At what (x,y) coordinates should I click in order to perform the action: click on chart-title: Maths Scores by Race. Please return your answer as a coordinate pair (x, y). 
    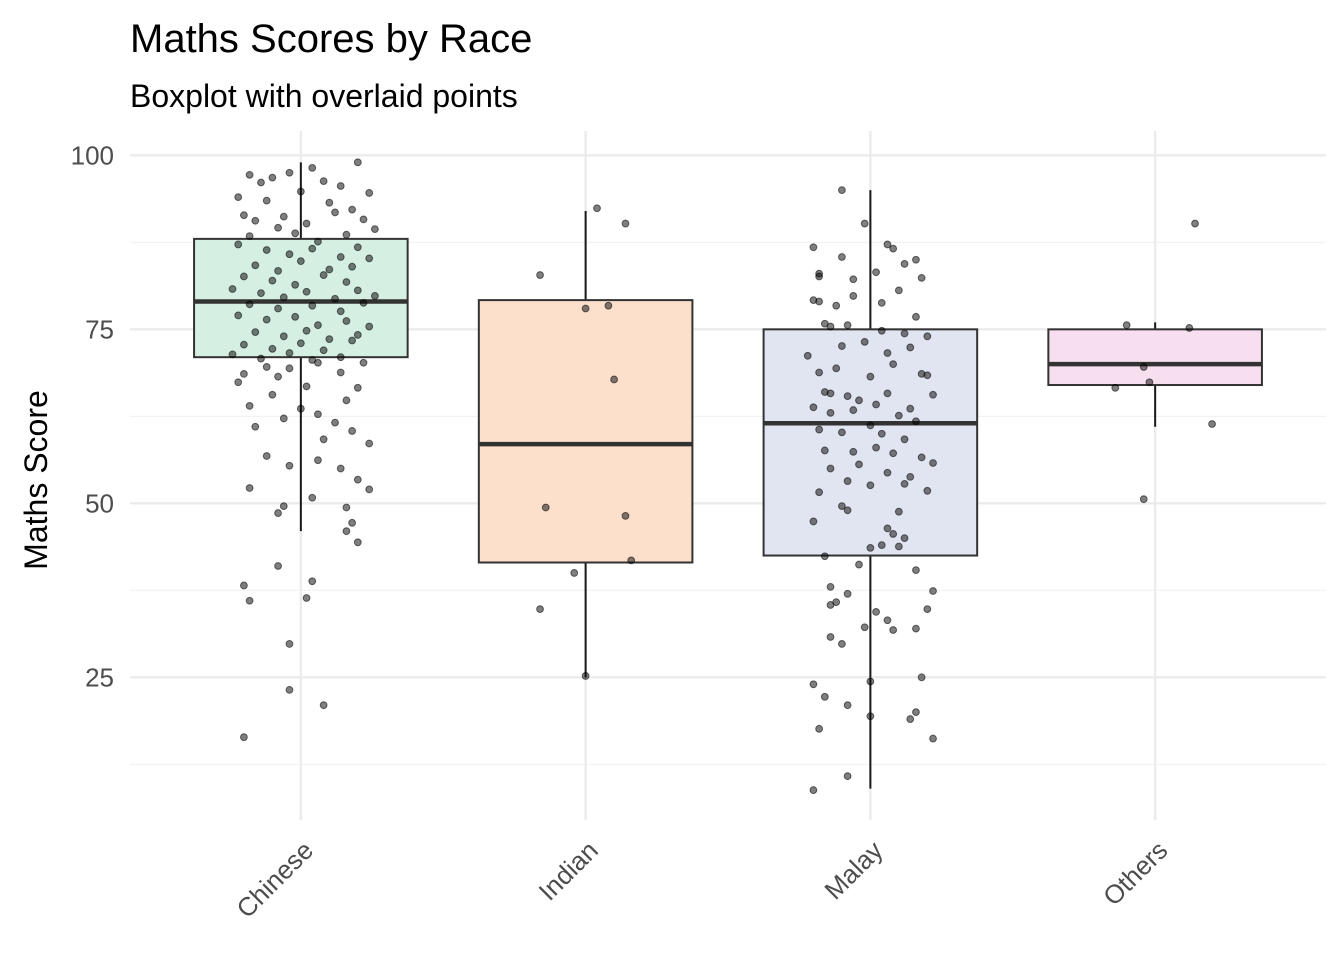
    Looking at the image, I should click on (331, 39).